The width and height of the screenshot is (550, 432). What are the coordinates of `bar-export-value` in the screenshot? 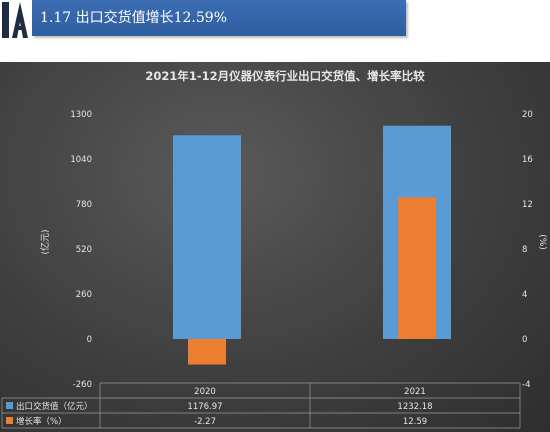 It's located at (207, 237).